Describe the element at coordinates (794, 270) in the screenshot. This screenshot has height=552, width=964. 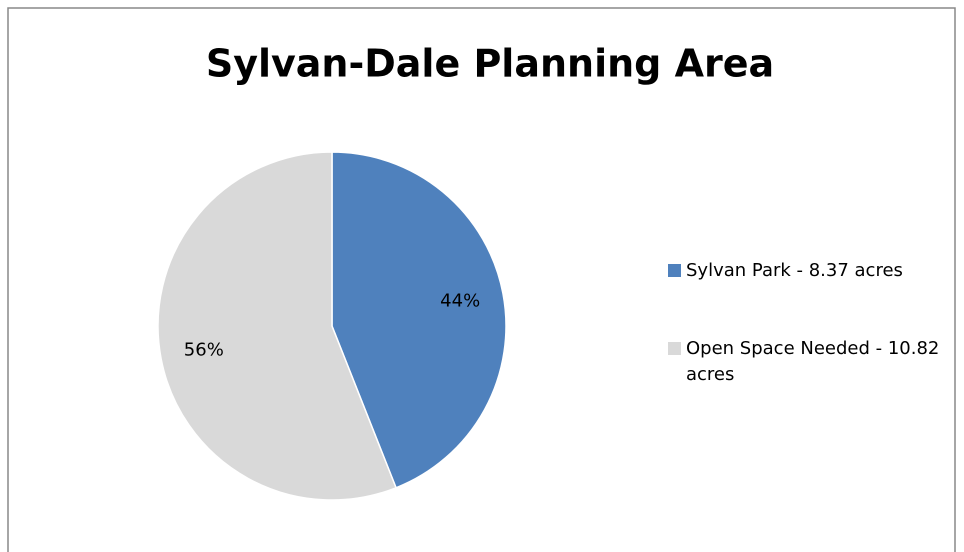
I see `legend-label: Sylvan Park - 8.37 acres` at that location.